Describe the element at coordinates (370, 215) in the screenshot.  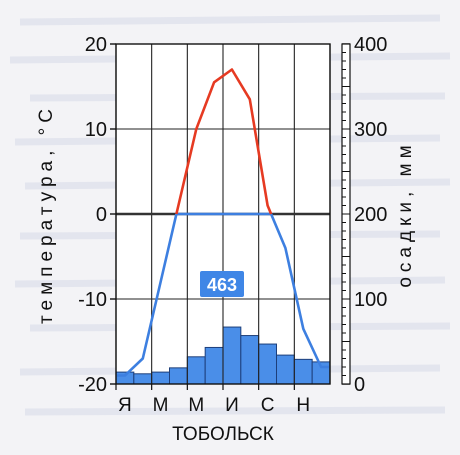
I see `y-right-tick-label-3: 200` at that location.